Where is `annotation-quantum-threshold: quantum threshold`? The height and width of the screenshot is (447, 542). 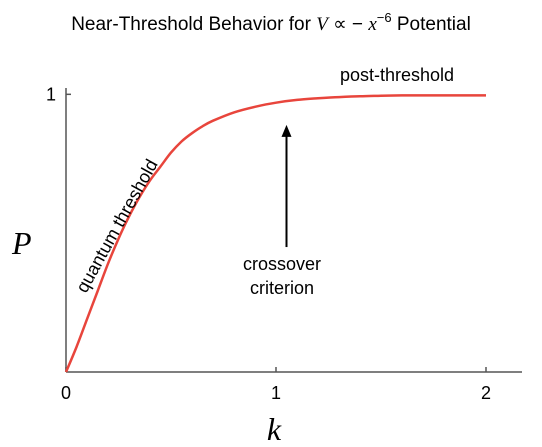
annotation-quantum-threshold: quantum threshold is located at coordinates (117, 226).